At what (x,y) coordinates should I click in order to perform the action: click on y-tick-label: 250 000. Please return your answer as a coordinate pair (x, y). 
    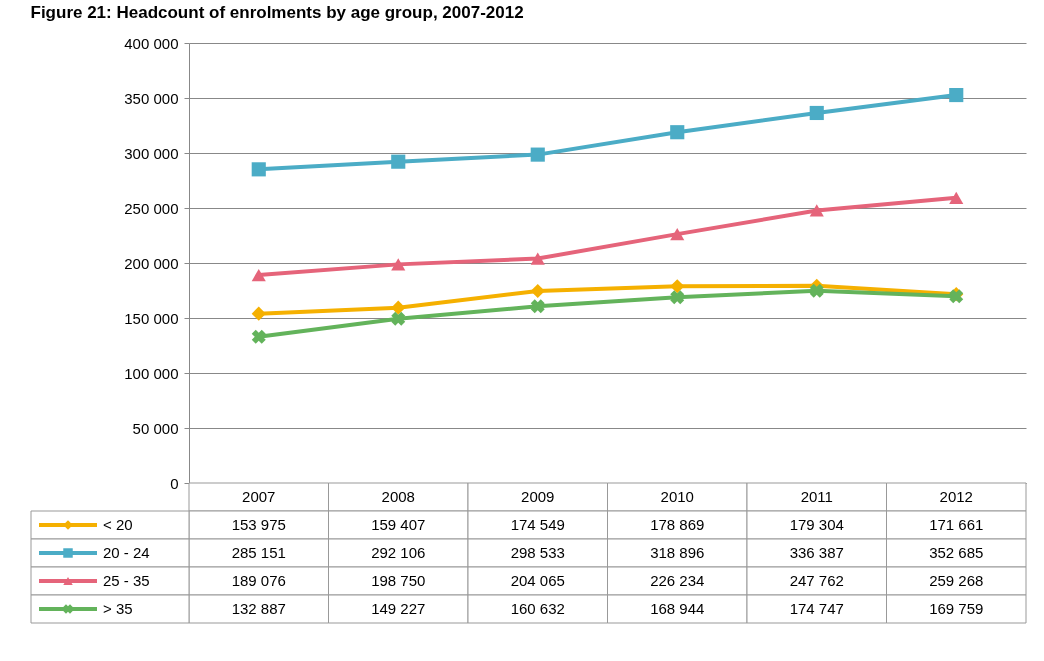
    Looking at the image, I should click on (151, 208).